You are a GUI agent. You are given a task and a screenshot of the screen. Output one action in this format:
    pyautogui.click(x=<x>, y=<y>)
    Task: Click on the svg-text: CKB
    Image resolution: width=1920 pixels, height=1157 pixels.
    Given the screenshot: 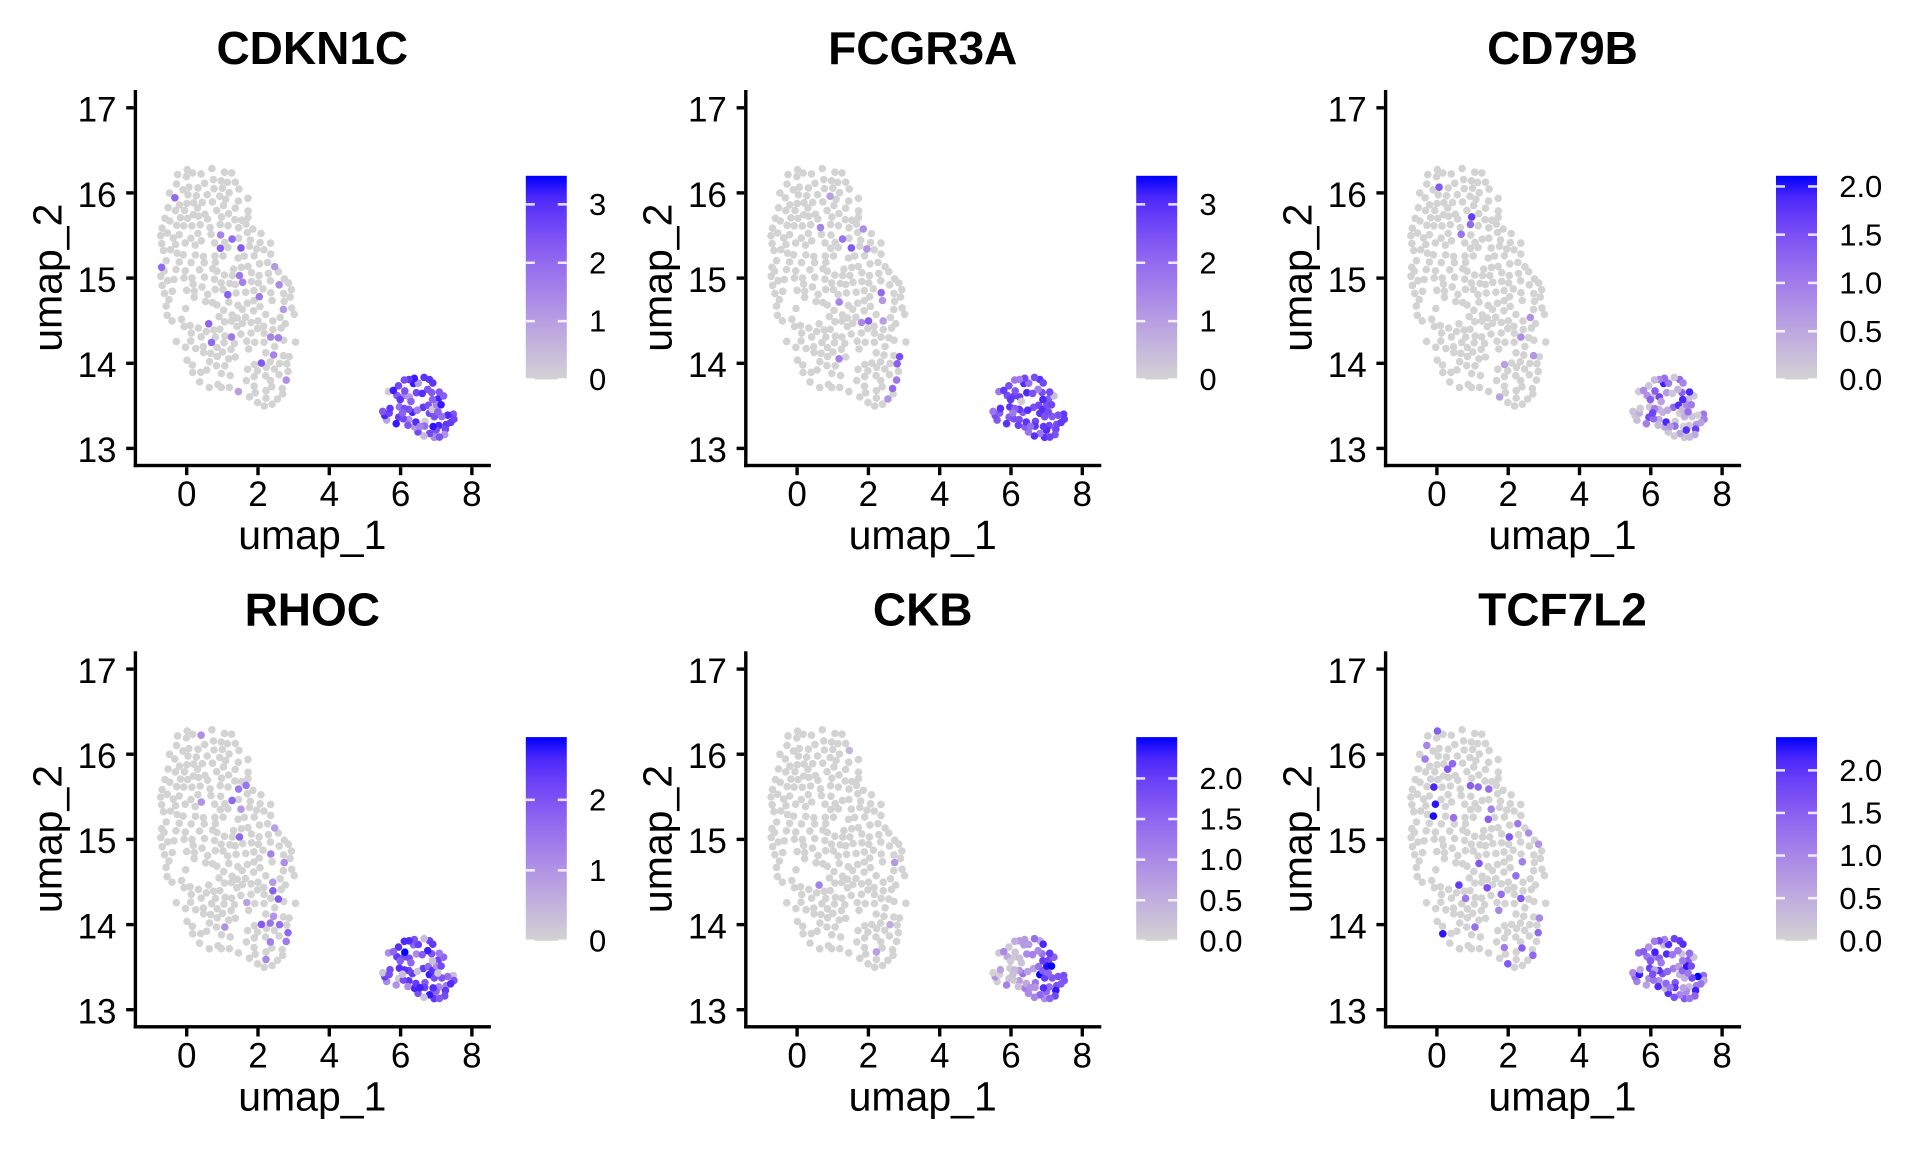 What is the action you would take?
    pyautogui.click(x=923, y=609)
    